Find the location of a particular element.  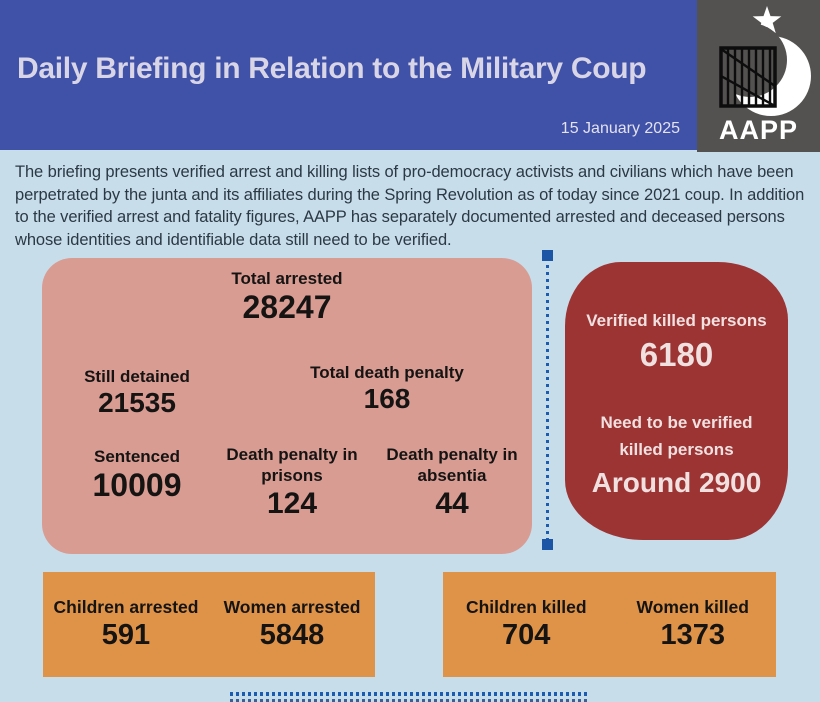

stat-value: Around 2900 is located at coordinates (676, 483).